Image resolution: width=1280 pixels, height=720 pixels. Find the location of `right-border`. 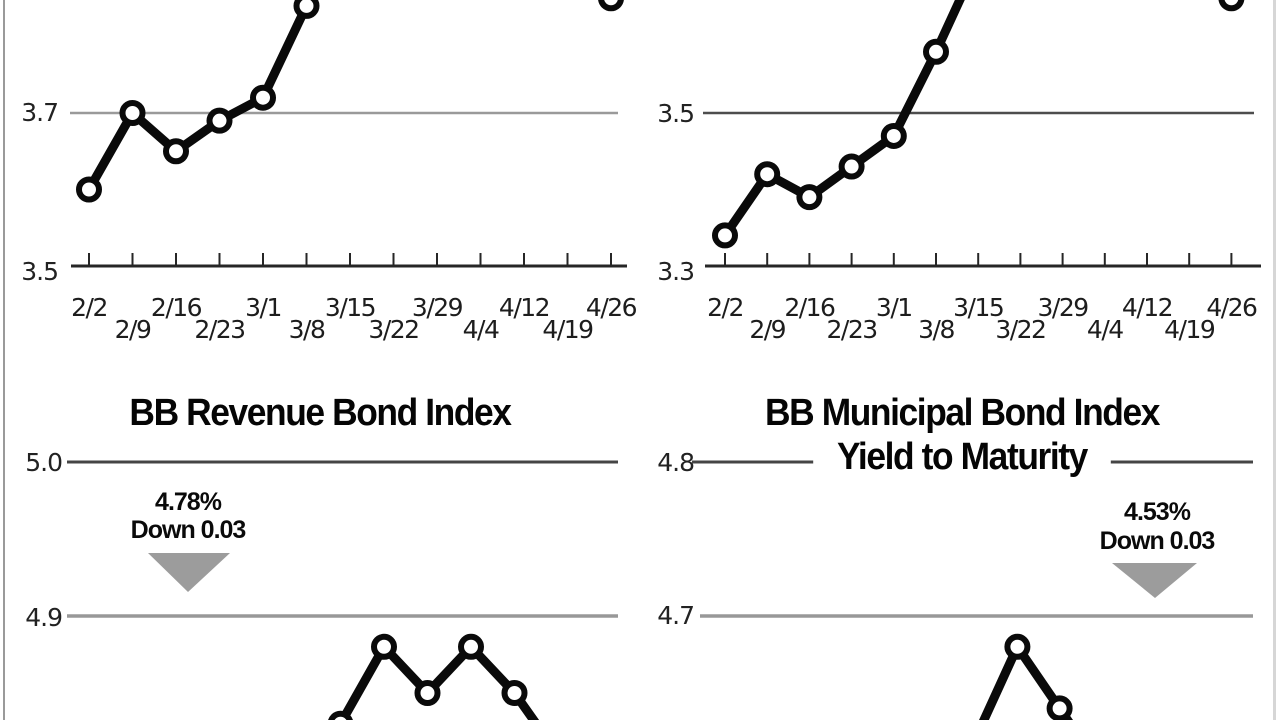

right-border is located at coordinates (1274, 360).